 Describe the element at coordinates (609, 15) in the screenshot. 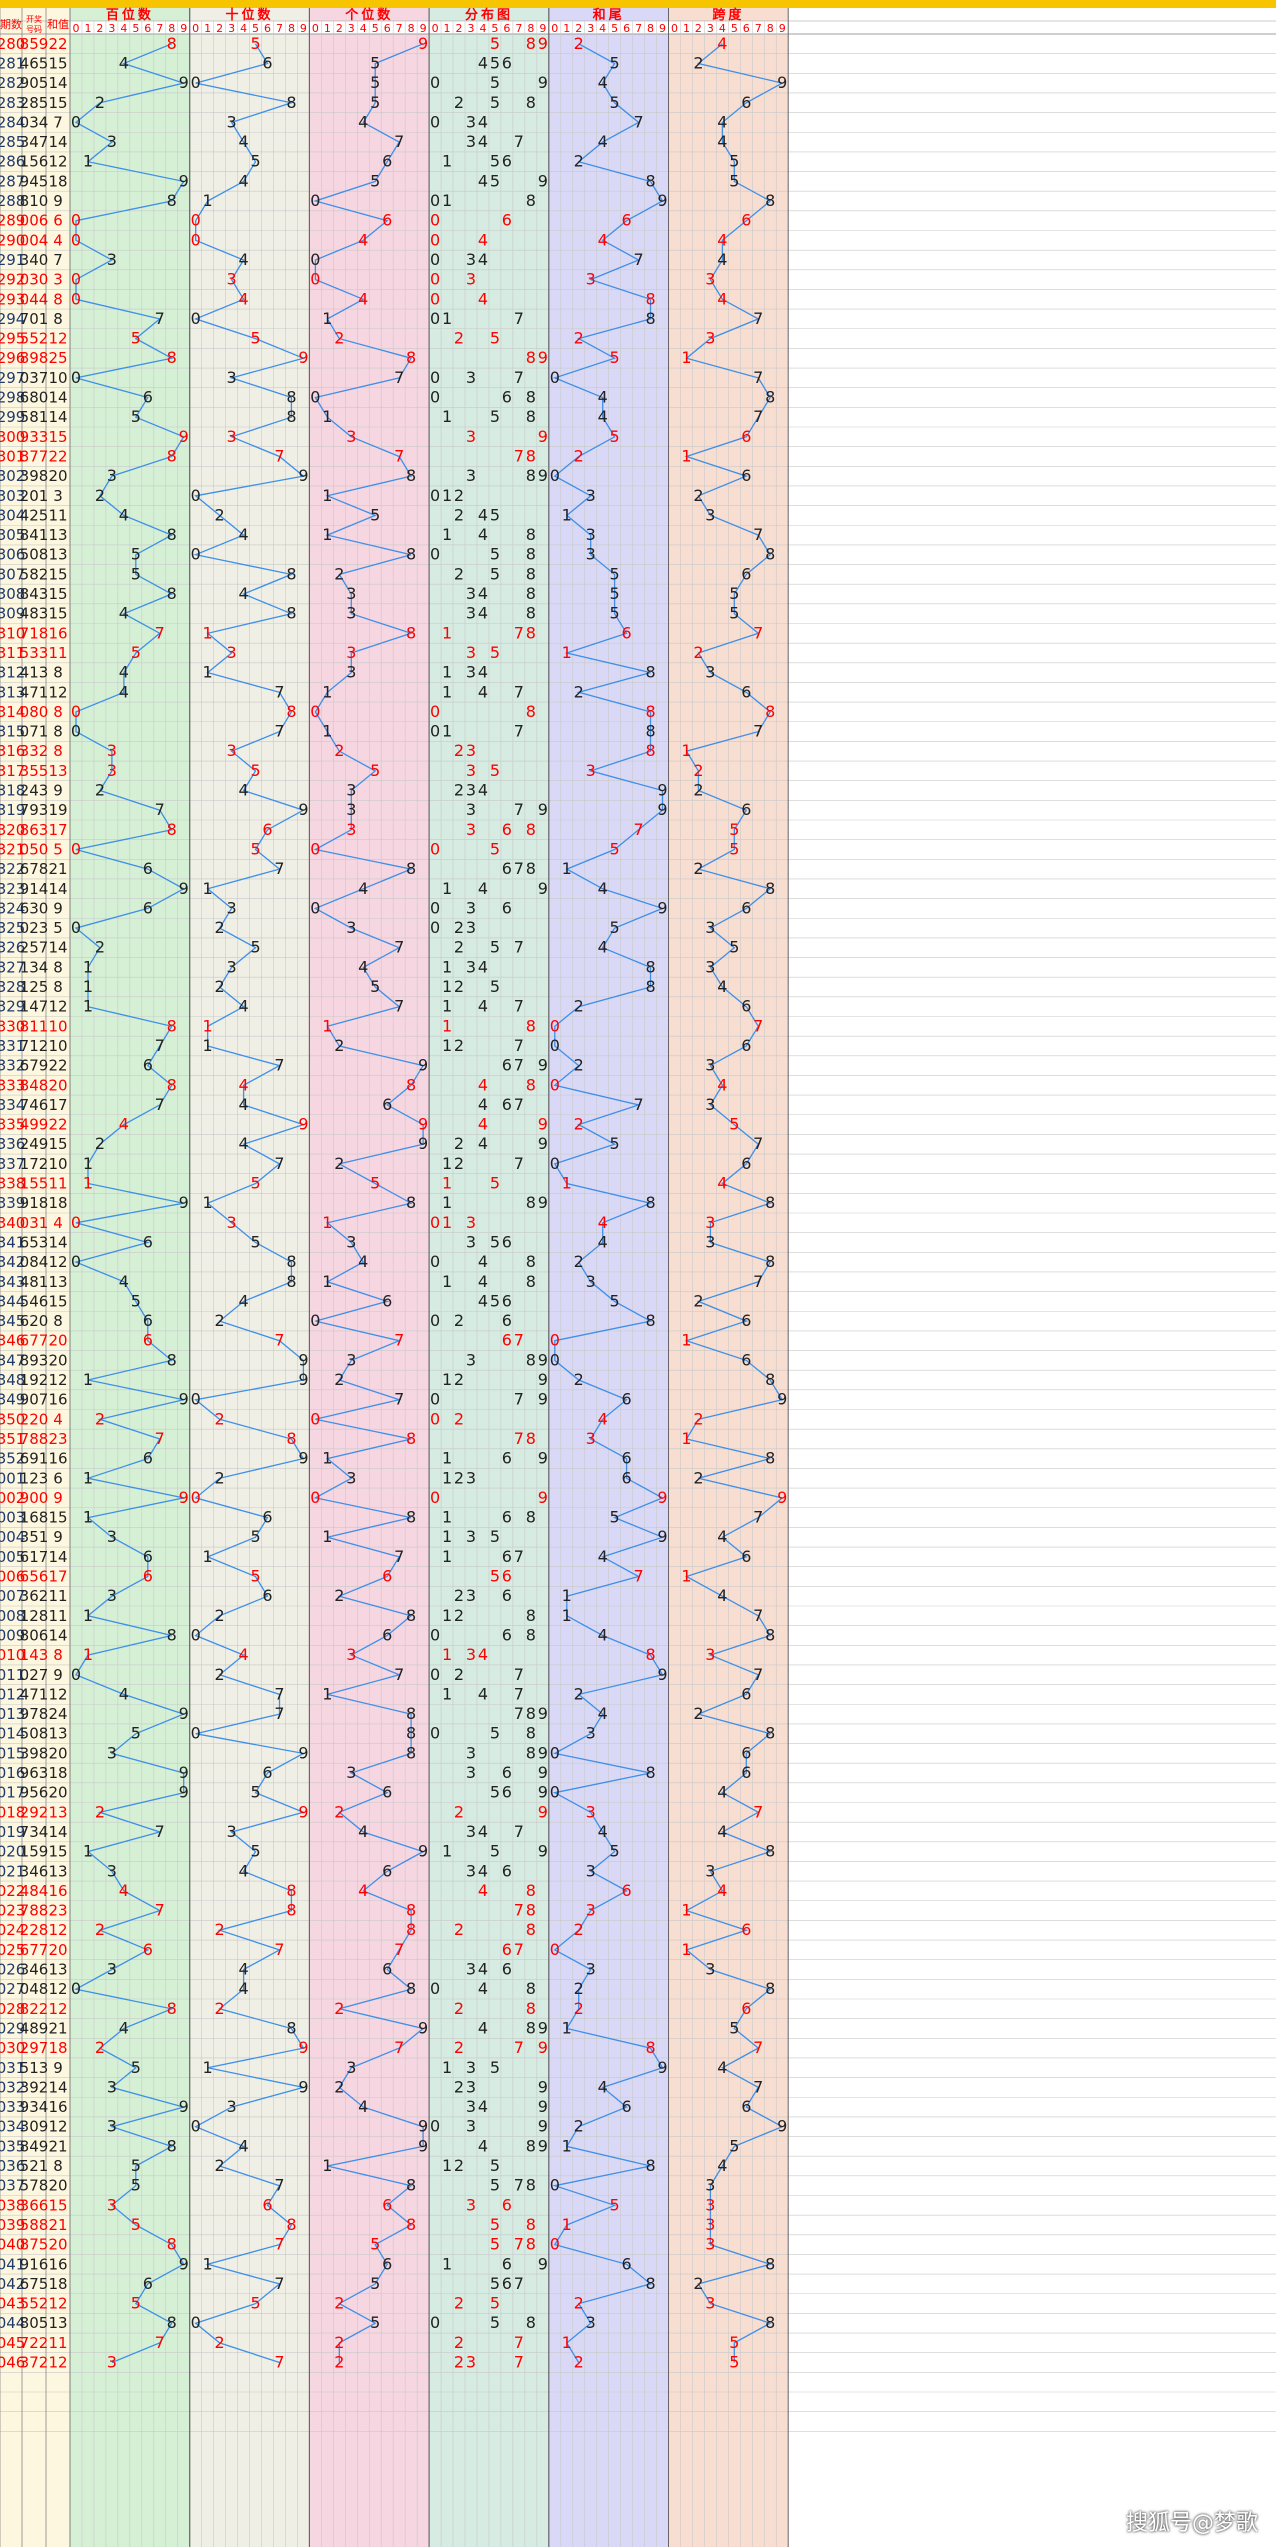

I see `section-title: 和尾` at that location.